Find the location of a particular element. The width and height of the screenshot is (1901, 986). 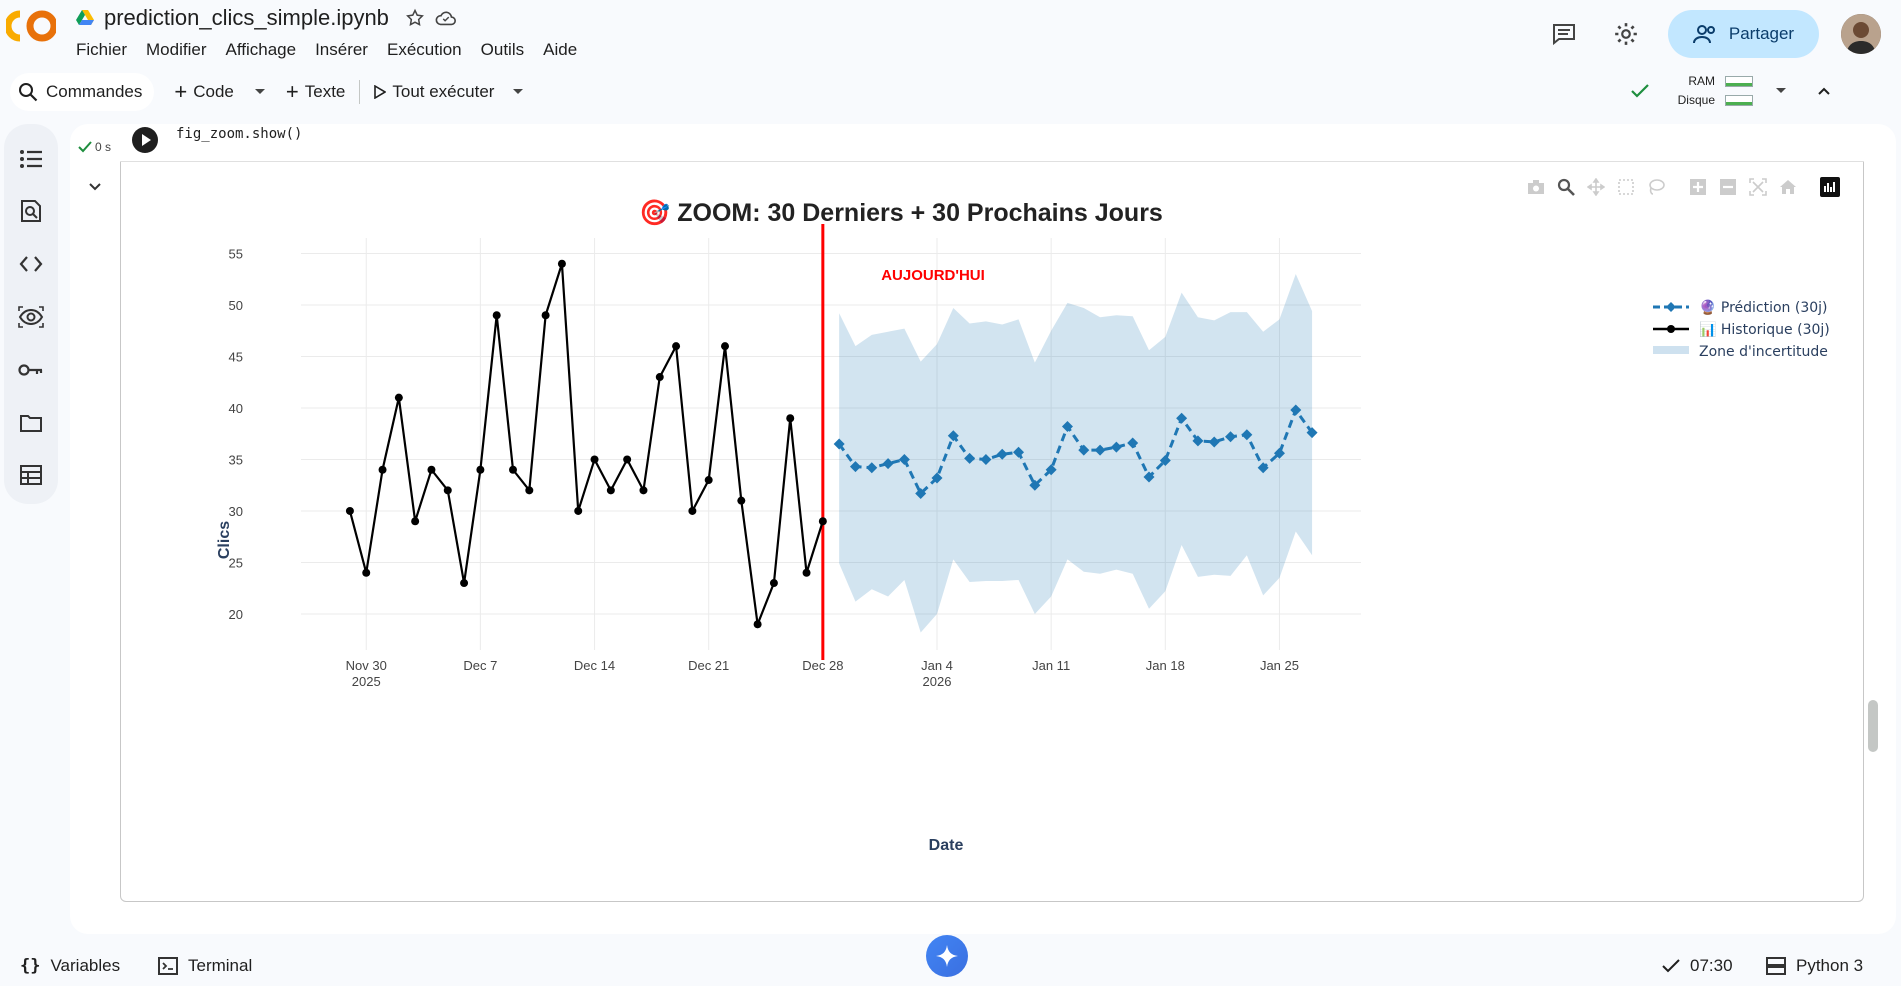

sparkle-icon is located at coordinates (947, 956).